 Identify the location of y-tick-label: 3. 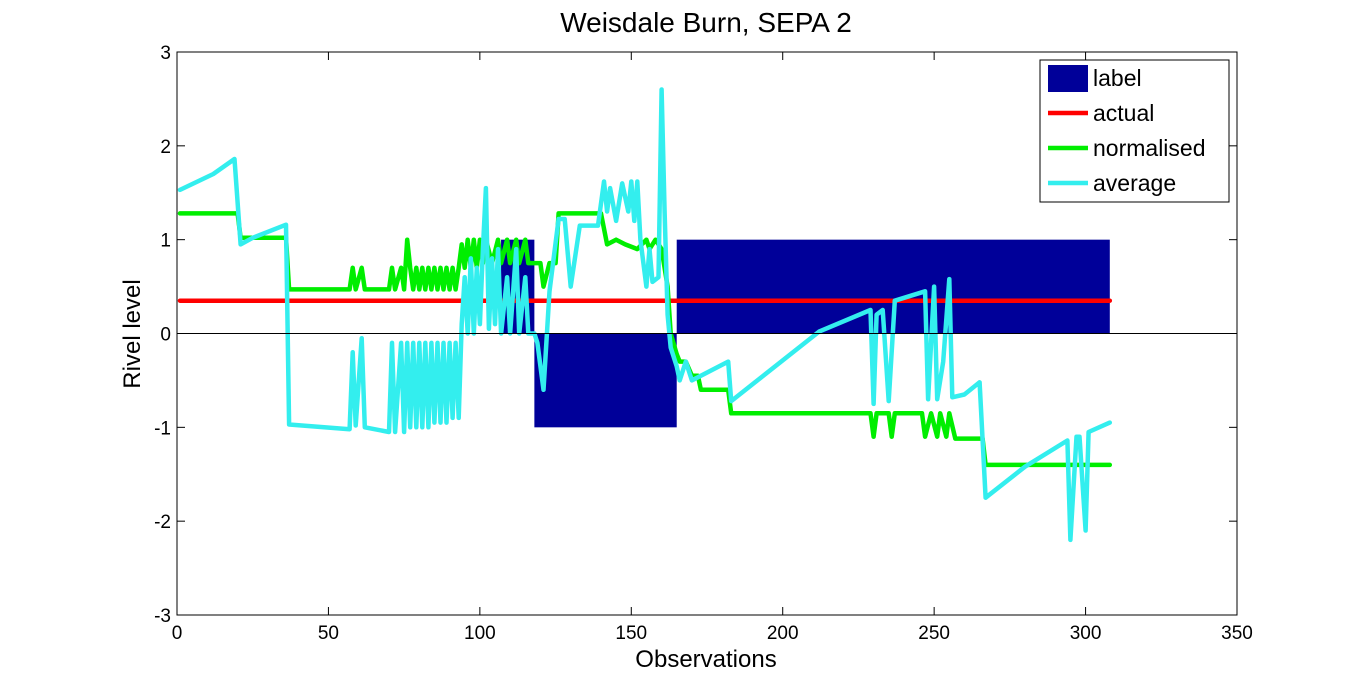
(165, 53).